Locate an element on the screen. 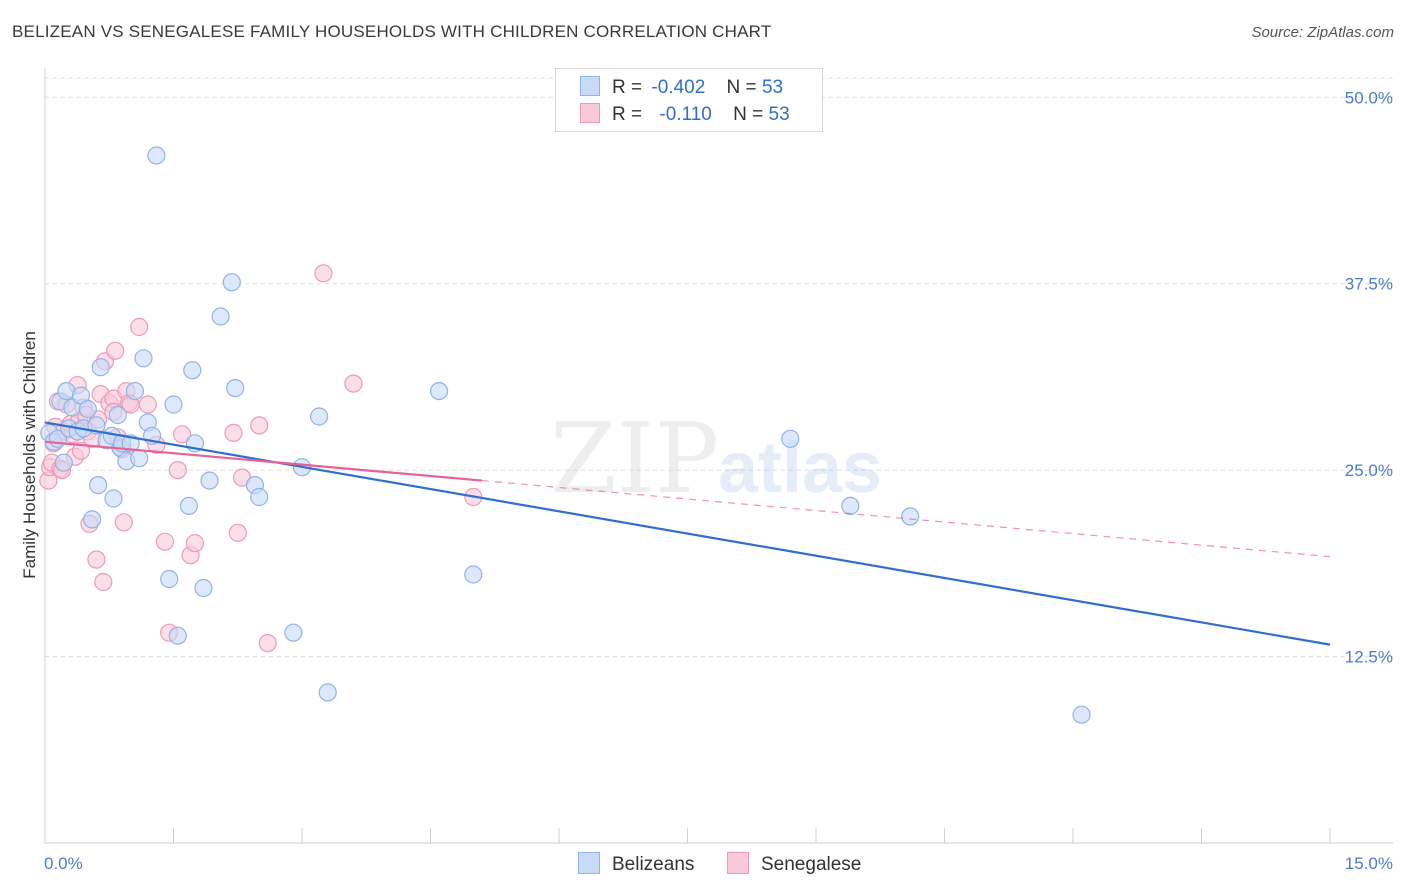 This screenshot has width=1406, height=892. senegalese-trend-line is located at coordinates (263, 461).